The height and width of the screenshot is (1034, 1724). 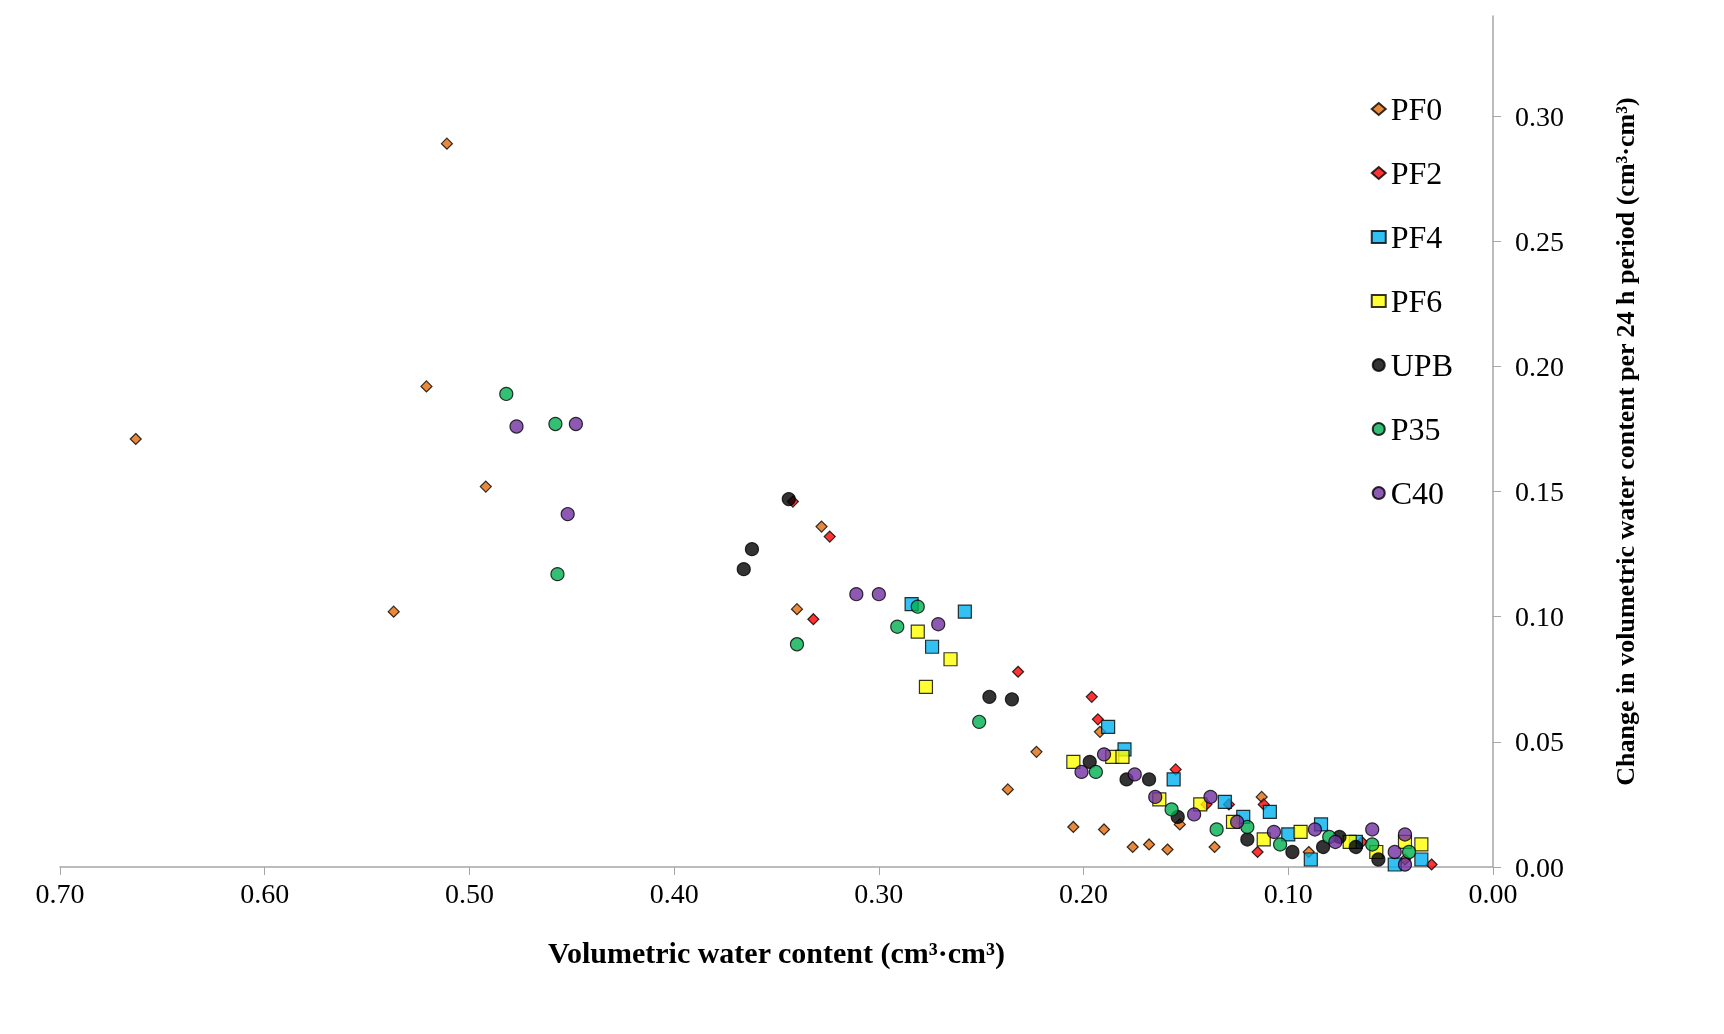 What do you see at coordinates (1417, 493) in the screenshot?
I see `legend-label: C40` at bounding box center [1417, 493].